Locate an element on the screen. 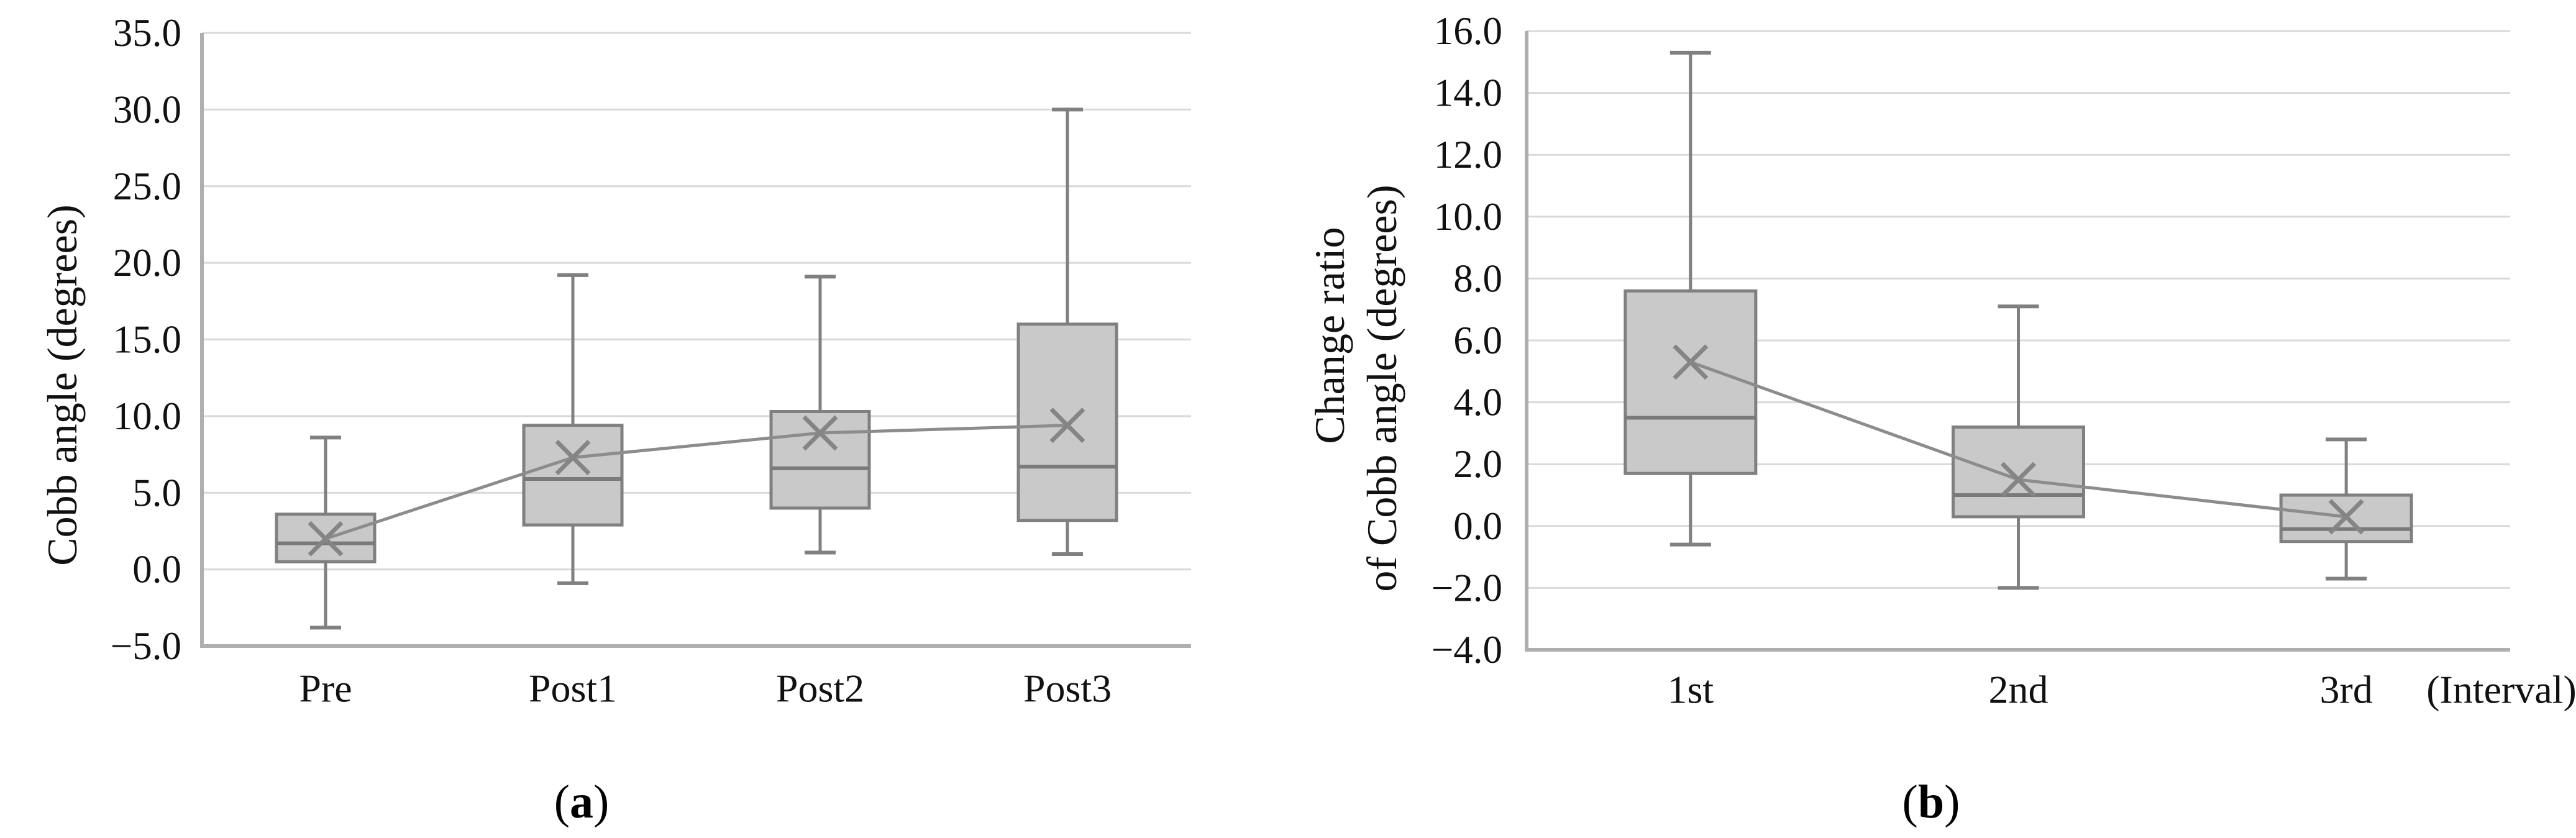  y-tick-label: 15.0 is located at coordinates (147, 340).